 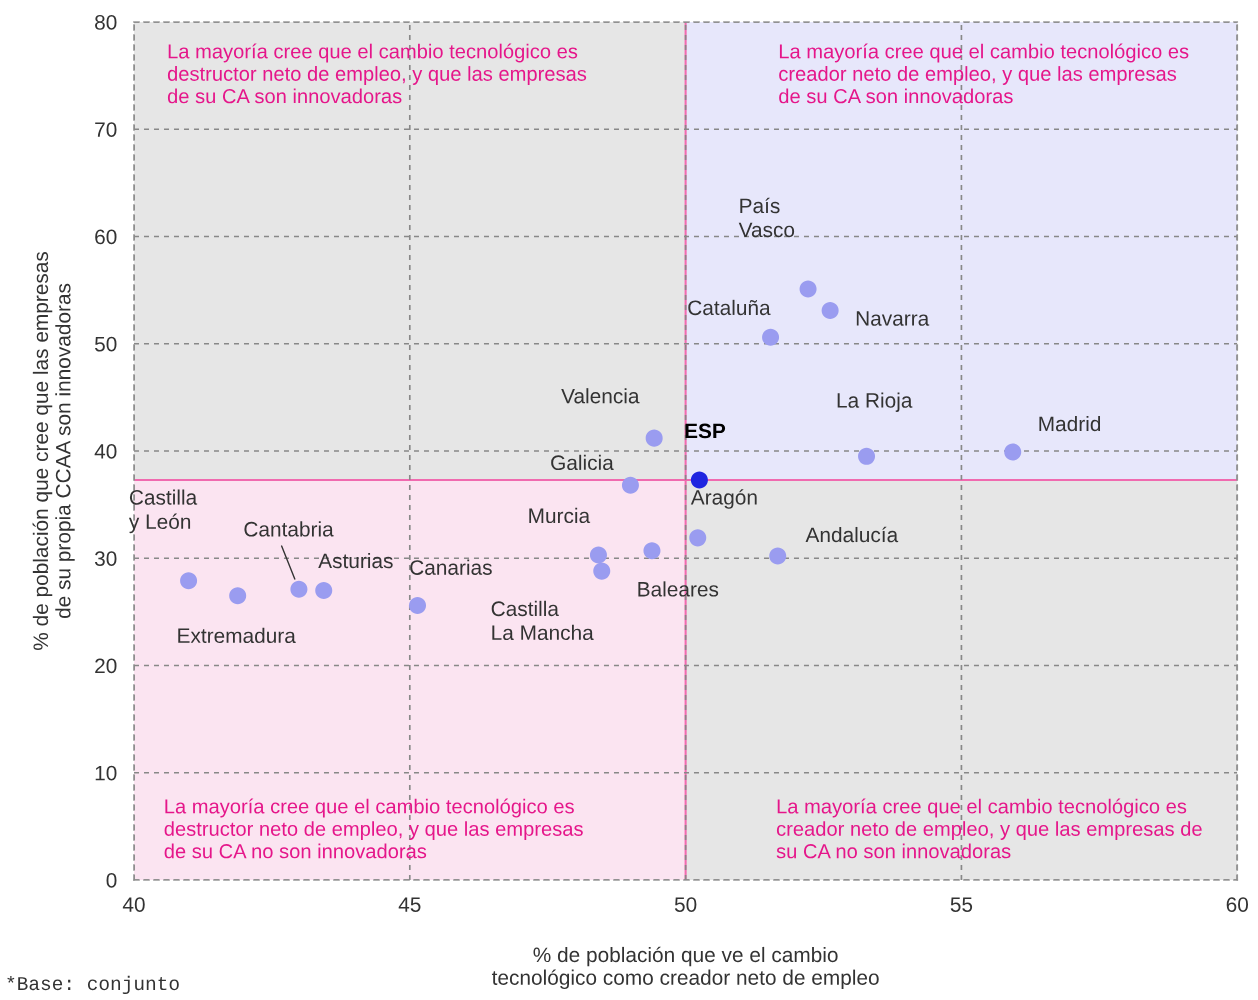 What do you see at coordinates (729, 307) in the screenshot?
I see `annotation: Cataluña` at bounding box center [729, 307].